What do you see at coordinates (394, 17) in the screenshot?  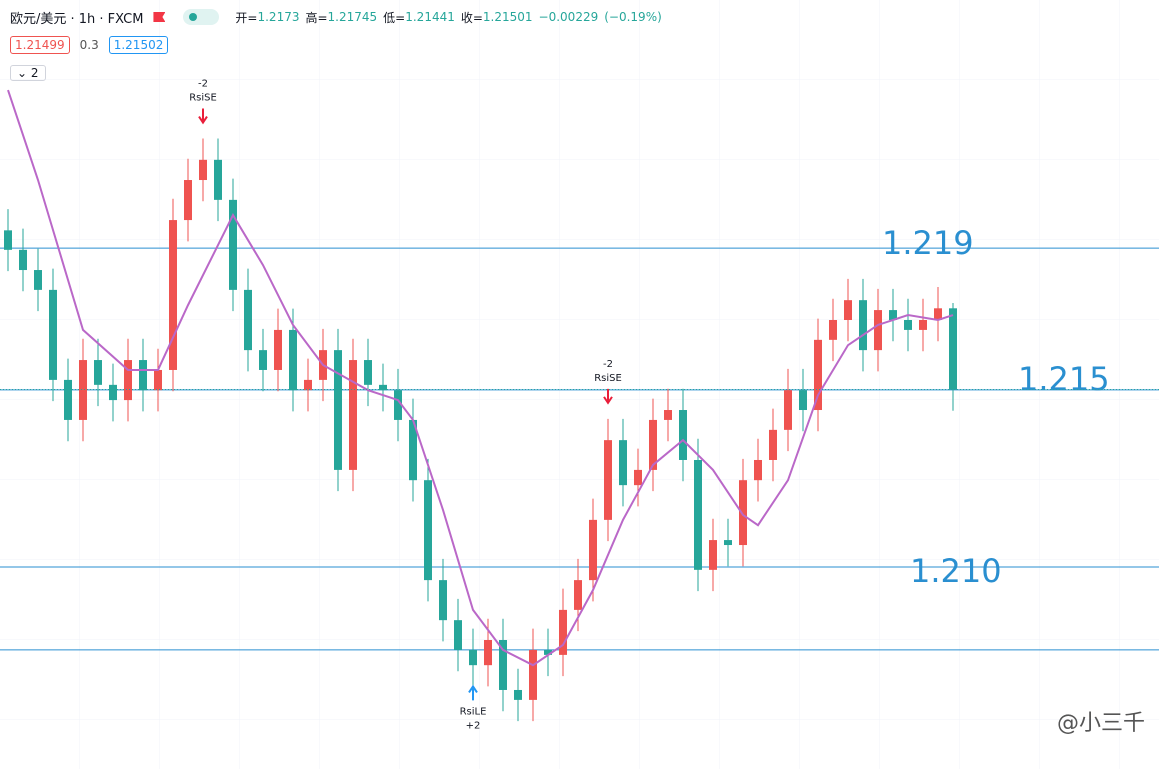 I see `low-label: 低=` at bounding box center [394, 17].